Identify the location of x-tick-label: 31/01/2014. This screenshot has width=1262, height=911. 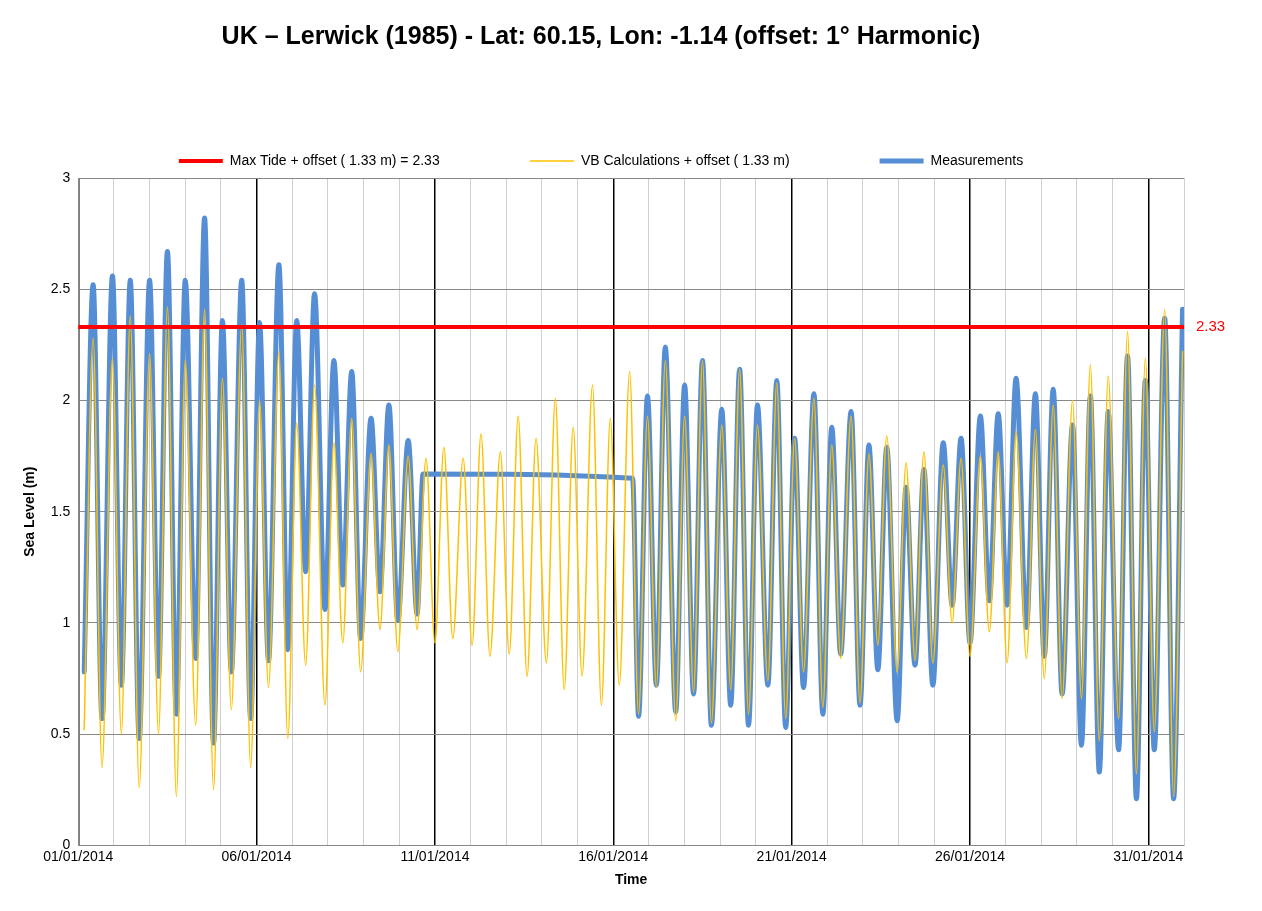
(1148, 855).